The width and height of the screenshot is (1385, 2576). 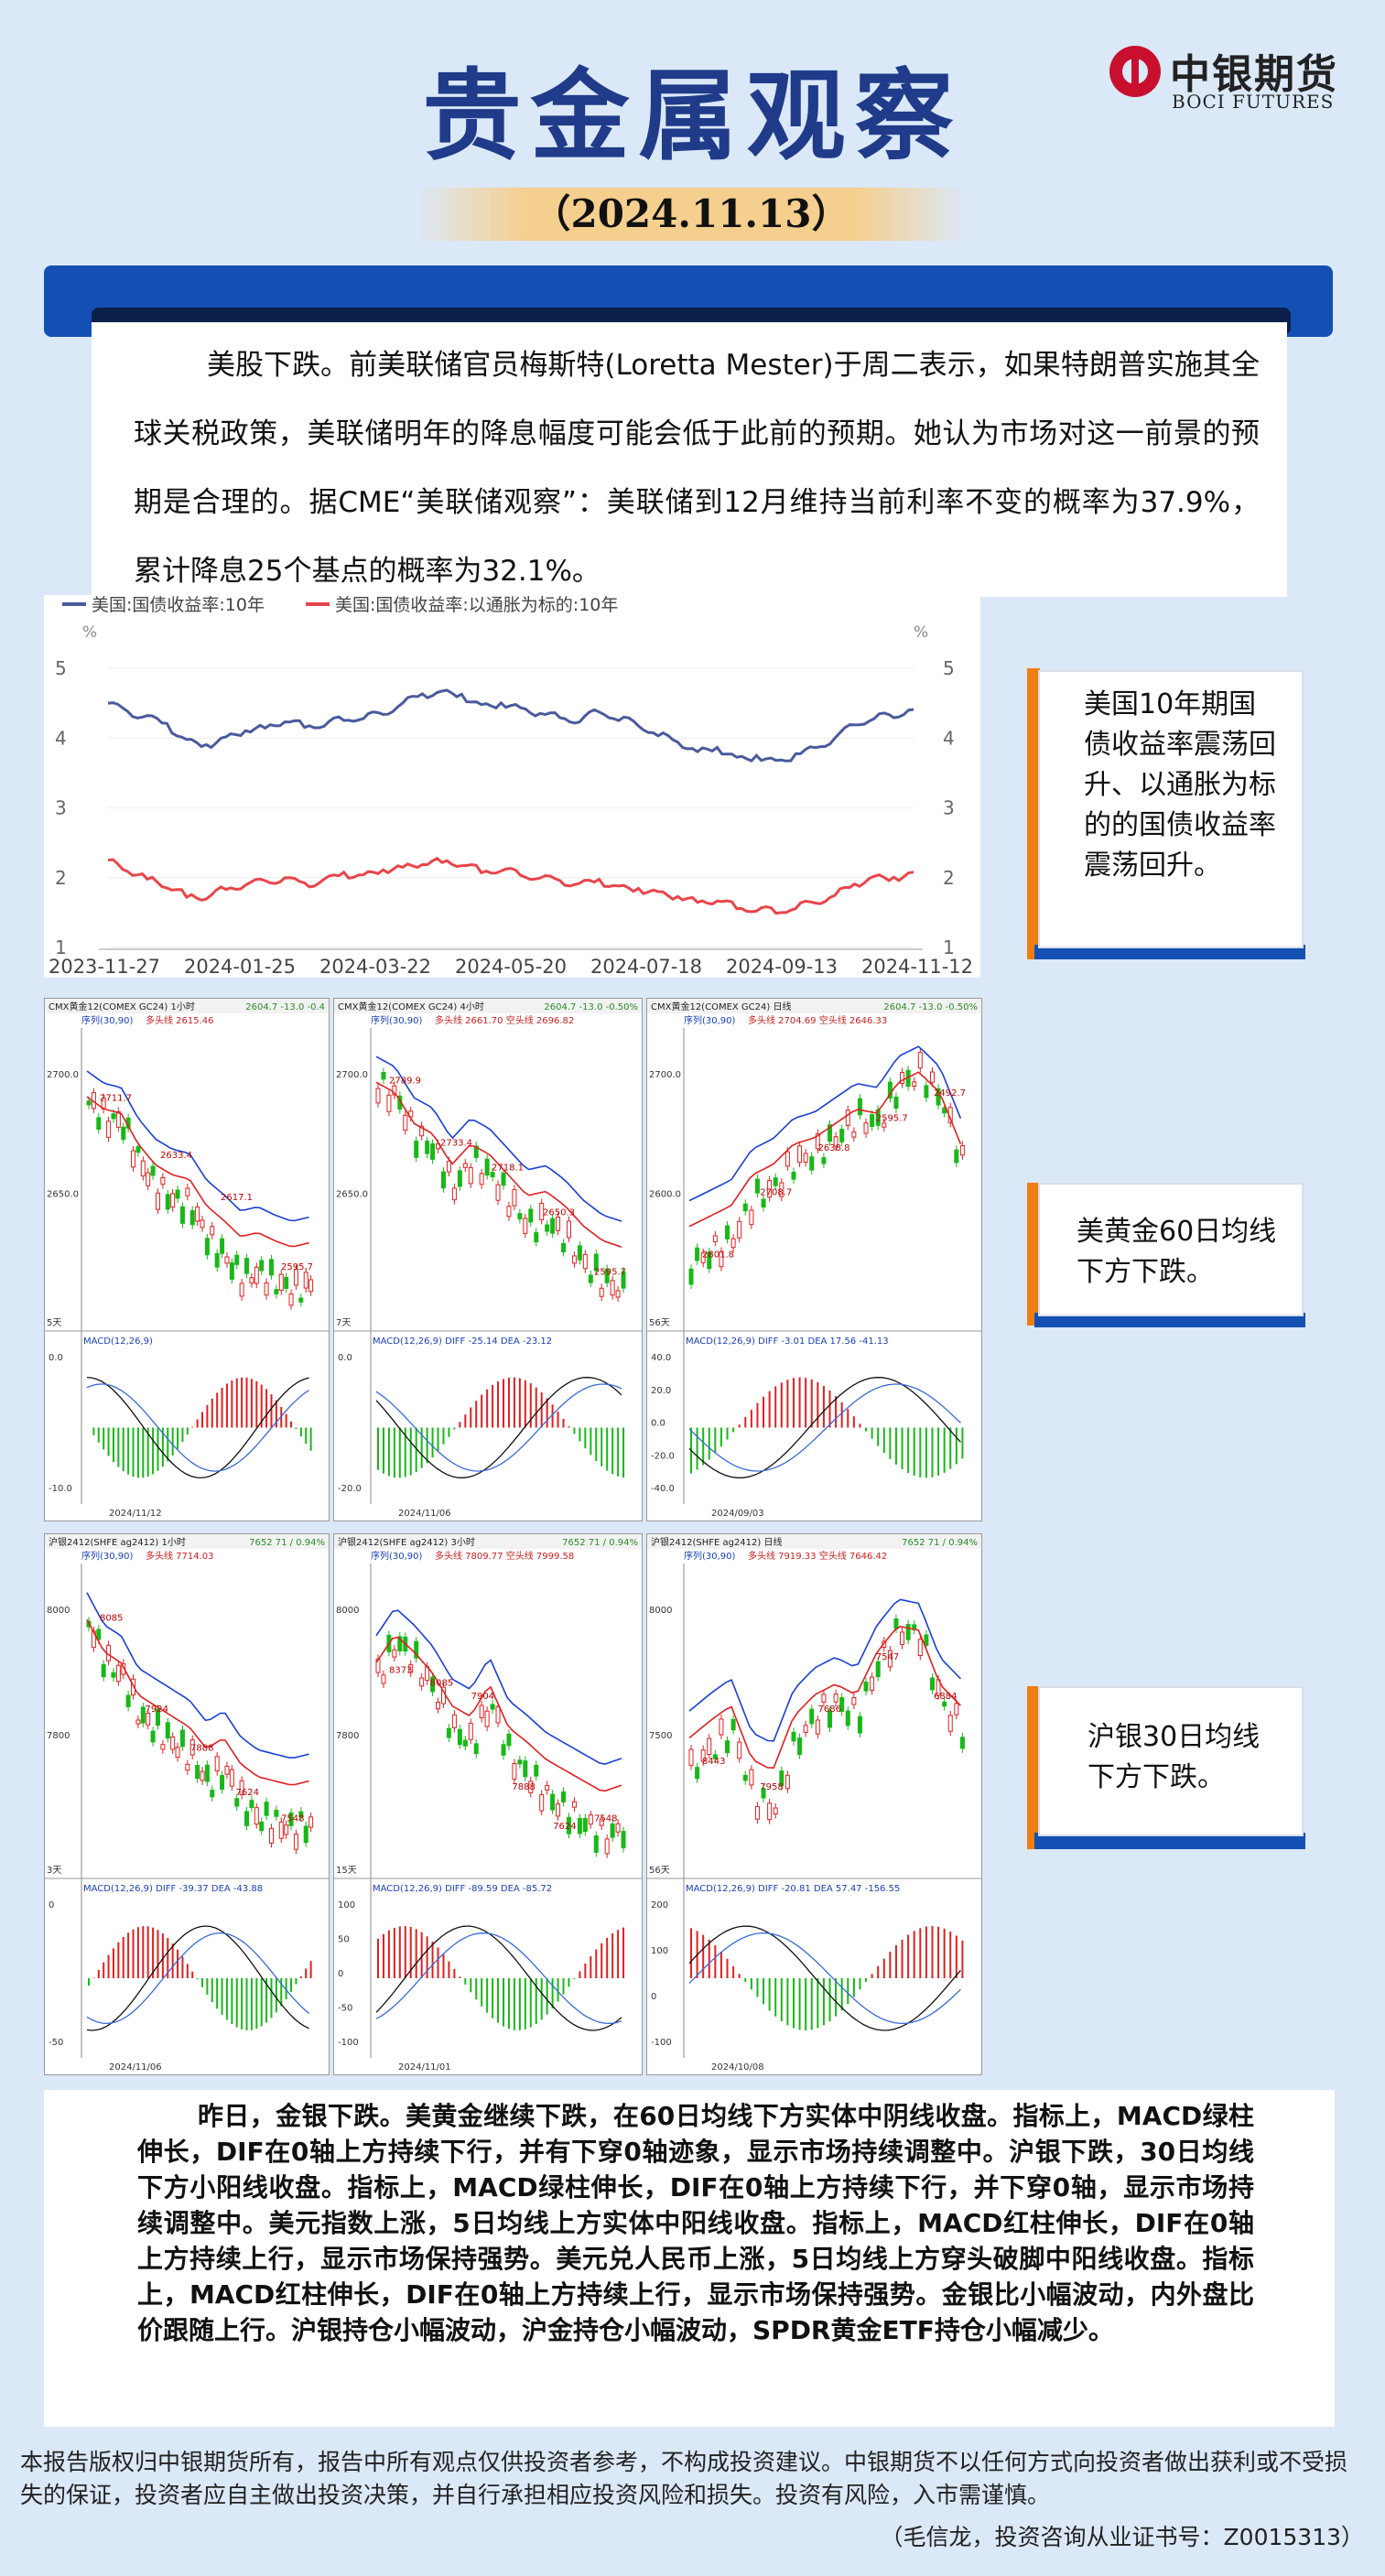 I want to click on macd-level: 0, so click(x=653, y=1997).